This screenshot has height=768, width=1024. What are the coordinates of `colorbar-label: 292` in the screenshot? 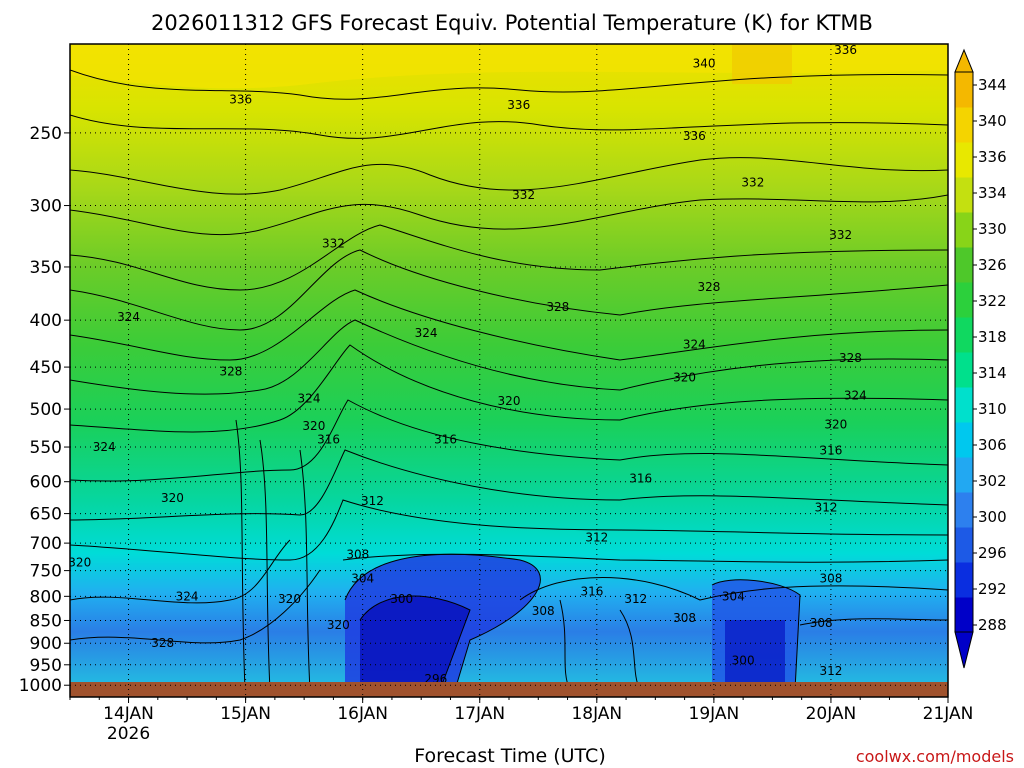 It's located at (992, 589).